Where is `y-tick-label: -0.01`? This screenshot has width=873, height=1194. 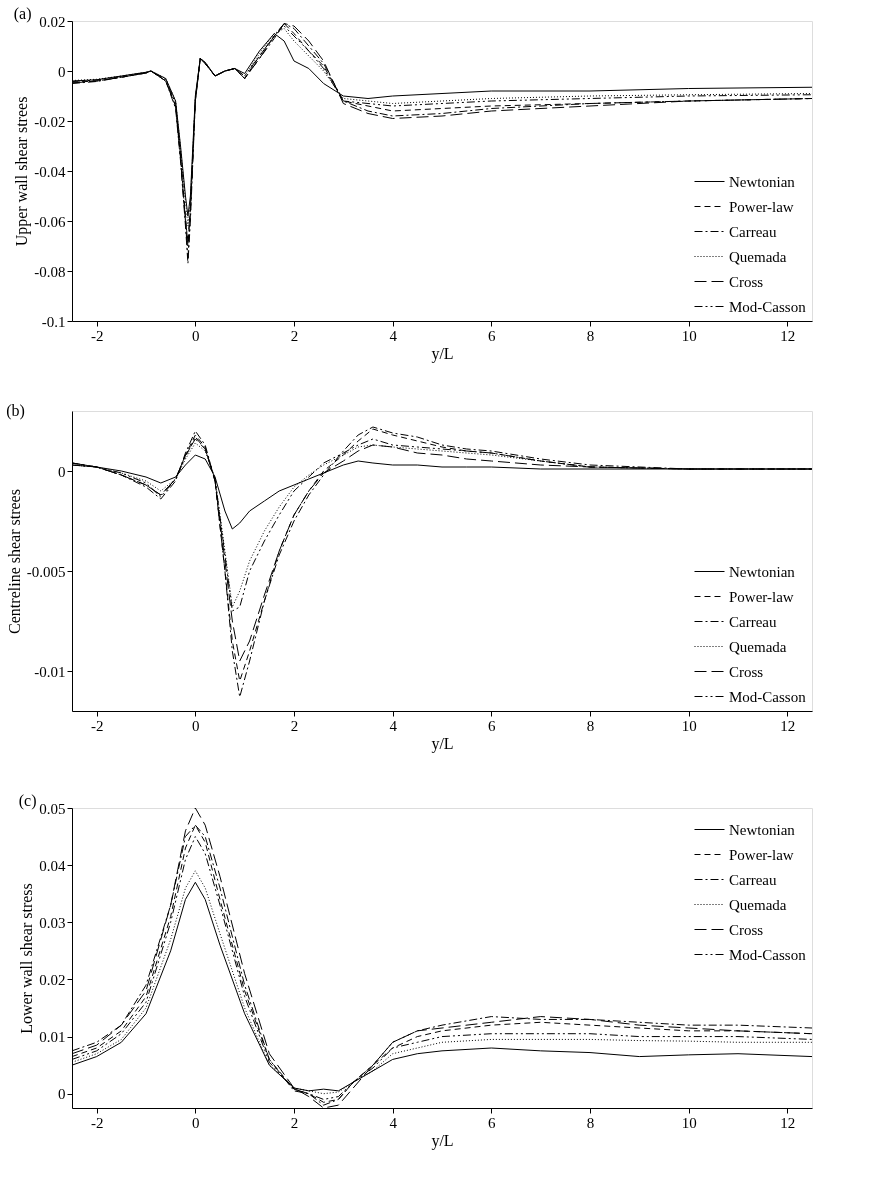
y-tick-label: -0.01 is located at coordinates (50, 671).